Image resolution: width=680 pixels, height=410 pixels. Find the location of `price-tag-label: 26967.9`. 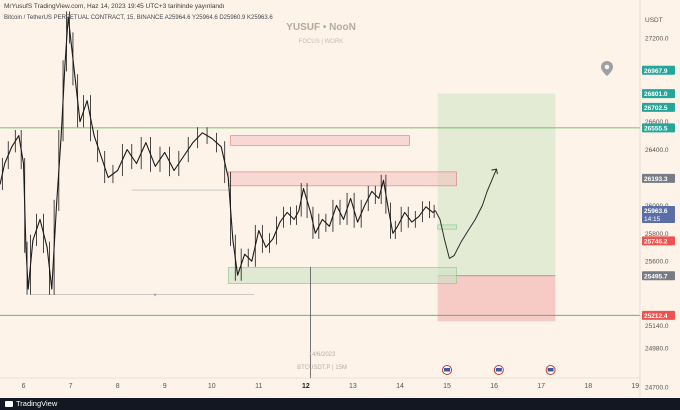

price-tag-label: 26967.9 is located at coordinates (656, 71).